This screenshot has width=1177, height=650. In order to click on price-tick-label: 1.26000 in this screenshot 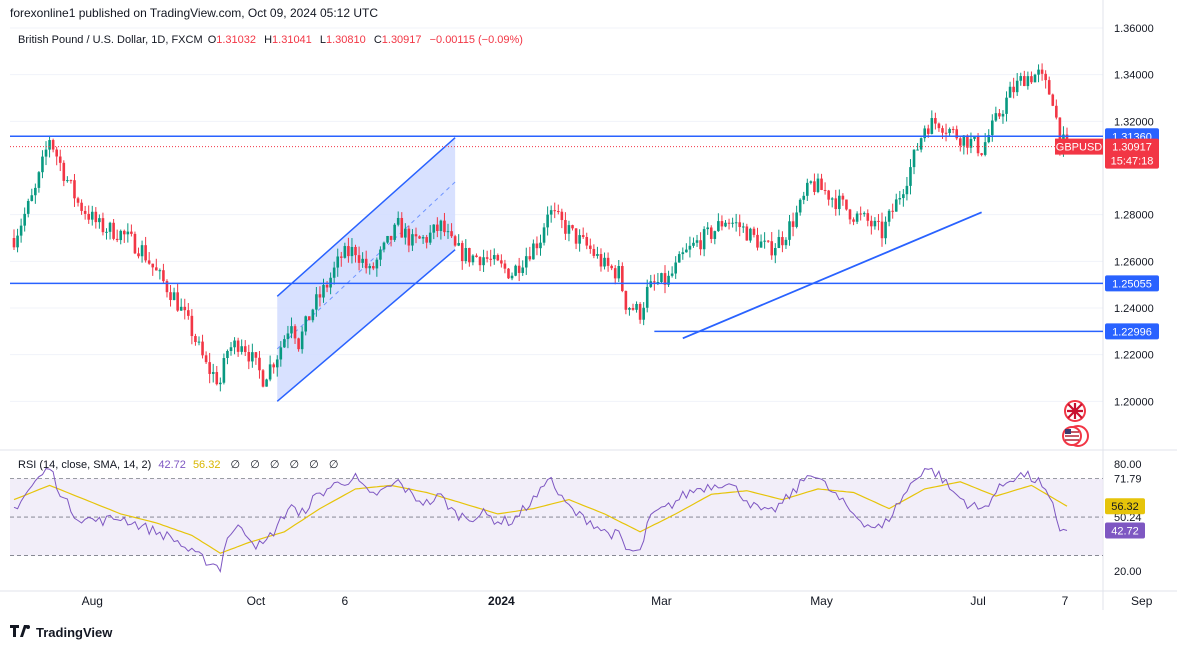, I will do `click(1134, 262)`.